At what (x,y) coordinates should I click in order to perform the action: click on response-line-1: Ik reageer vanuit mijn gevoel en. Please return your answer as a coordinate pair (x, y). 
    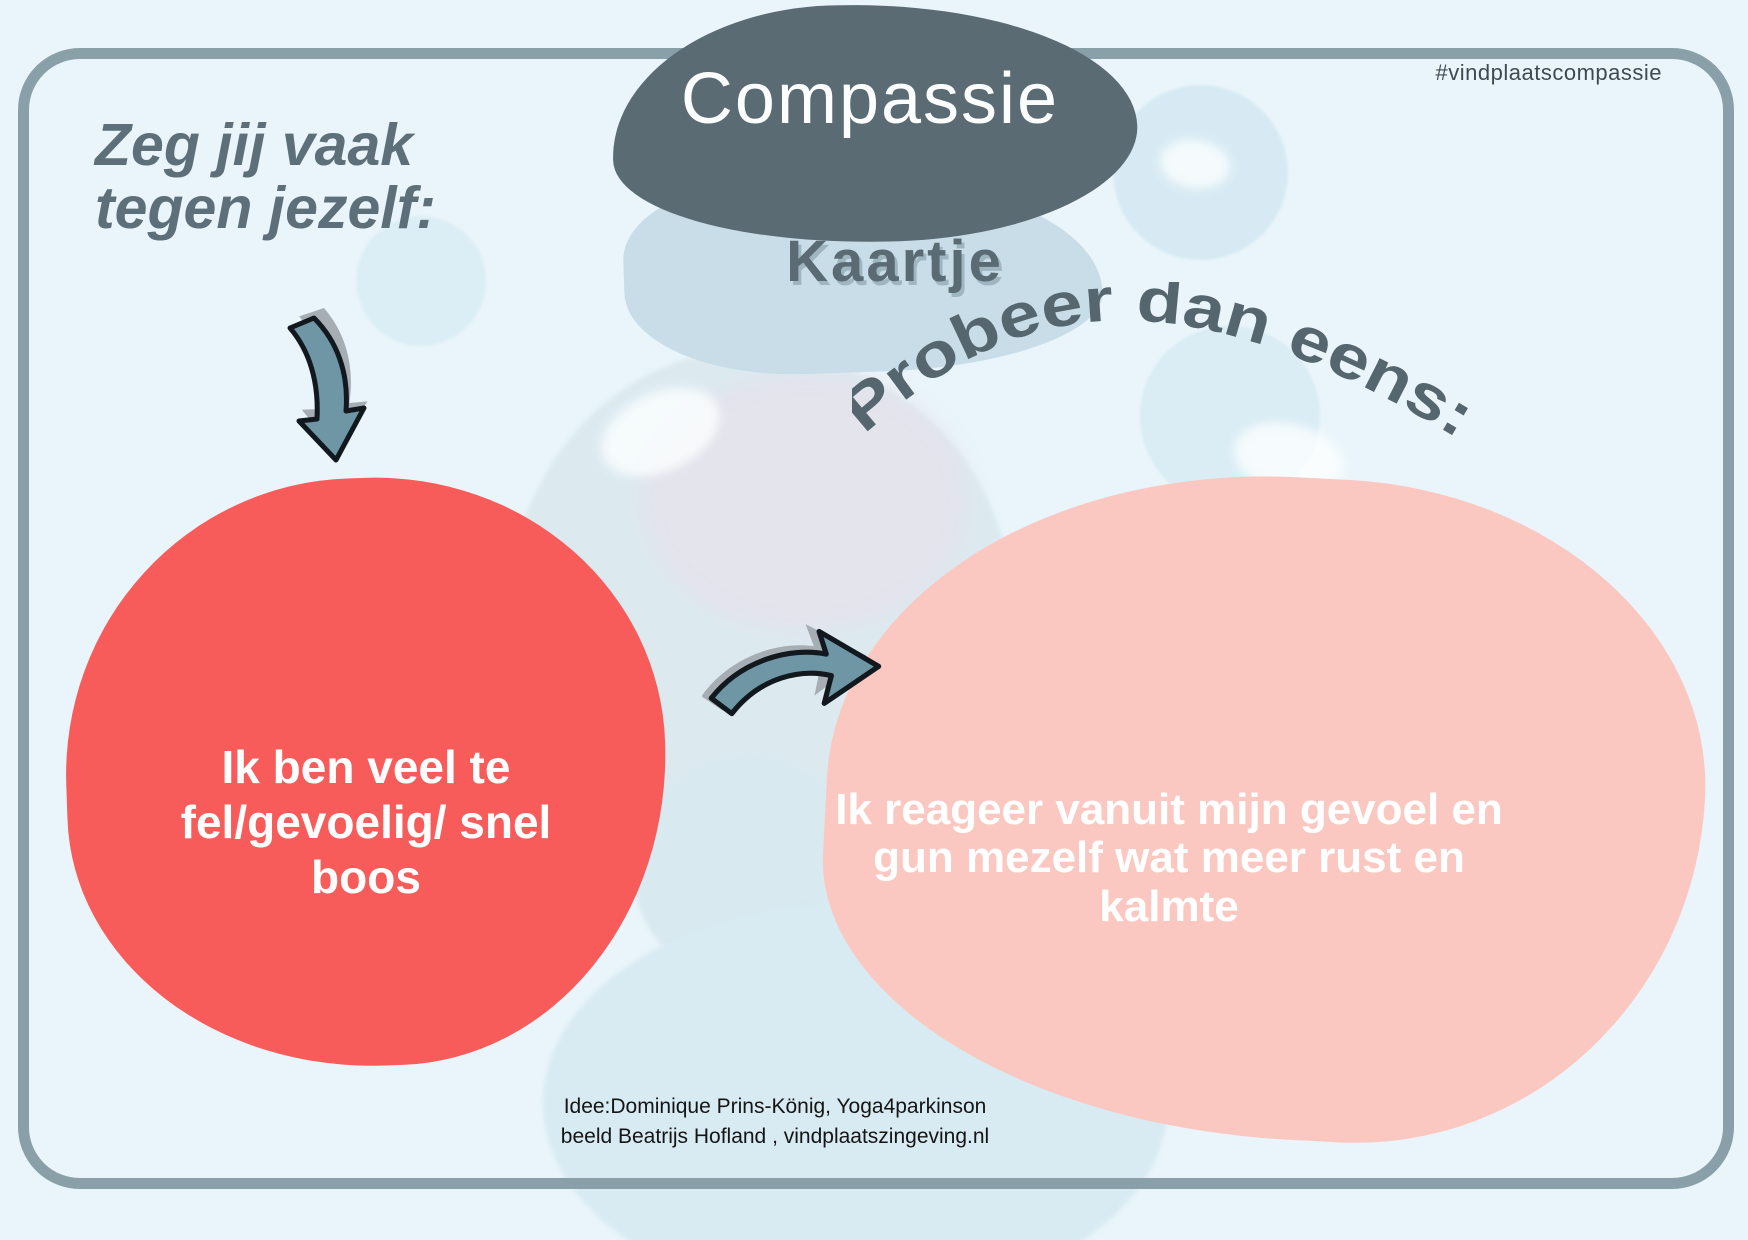
    Looking at the image, I should click on (1169, 809).